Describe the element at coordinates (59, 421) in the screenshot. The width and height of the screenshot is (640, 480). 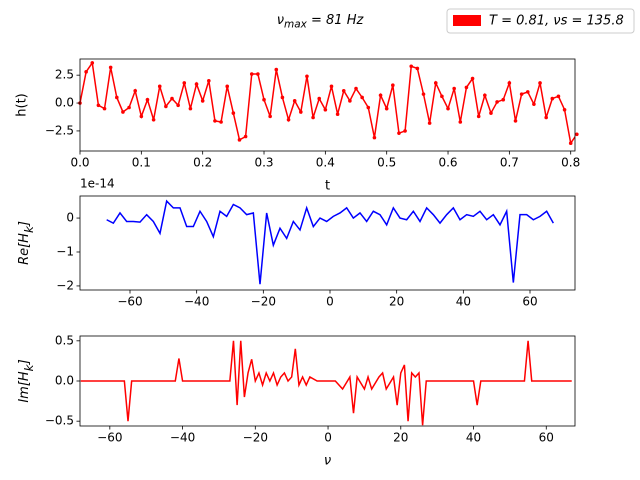
I see `y-tick-label: −0.5` at that location.